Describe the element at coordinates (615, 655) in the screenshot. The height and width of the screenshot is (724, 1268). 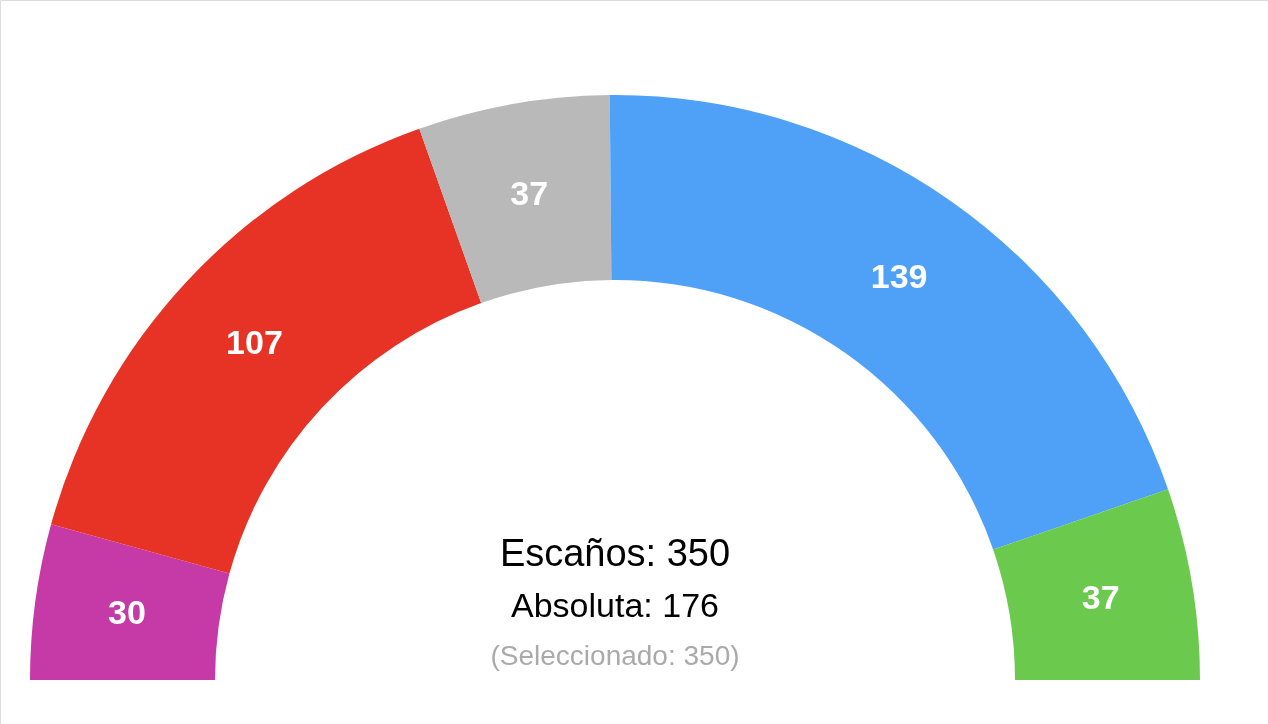
I see `text: (Seleccionado: 350)` at that location.